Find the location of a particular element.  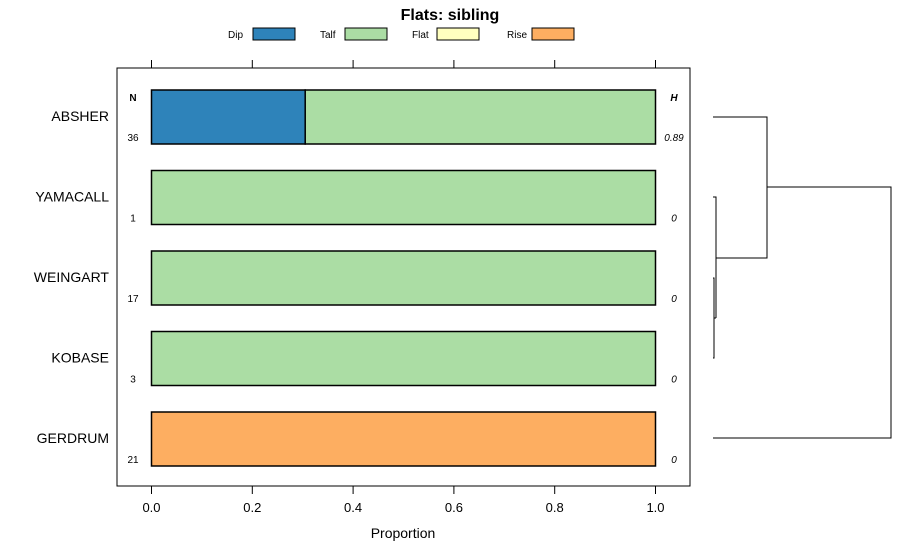

category-labels: ABSHER YAMACALL WEINGART KOBASE GERDRUM is located at coordinates (72, 277).